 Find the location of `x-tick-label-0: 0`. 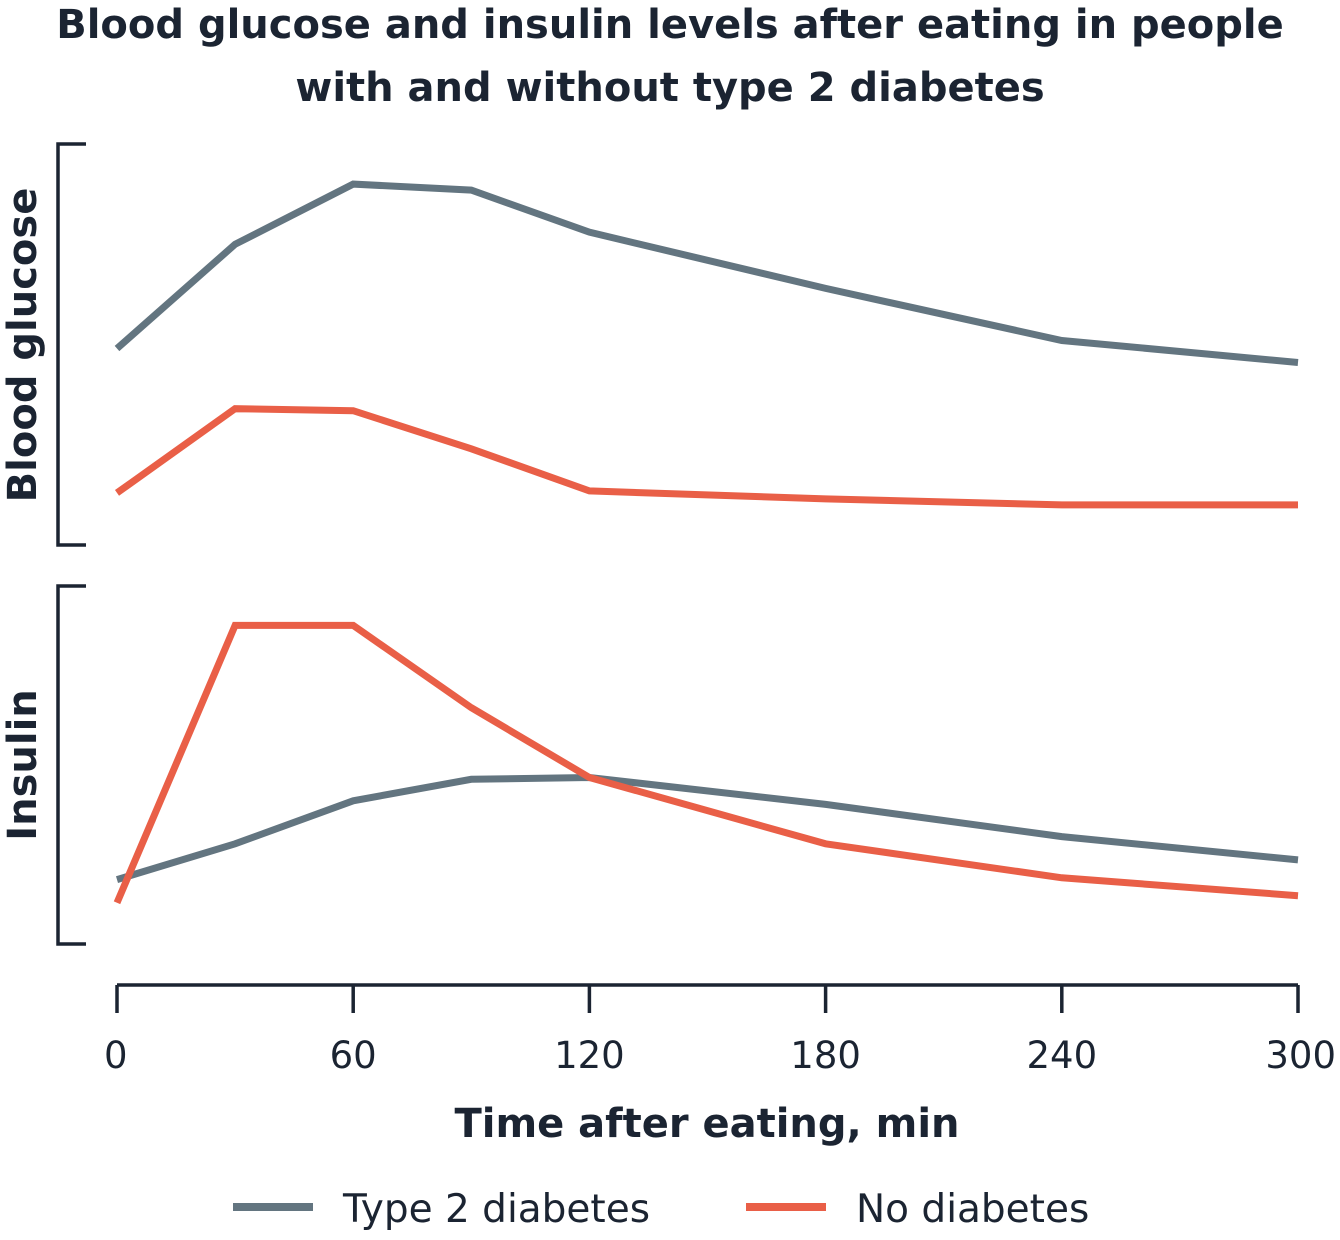

x-tick-label-0: 0 is located at coordinates (116, 1055).